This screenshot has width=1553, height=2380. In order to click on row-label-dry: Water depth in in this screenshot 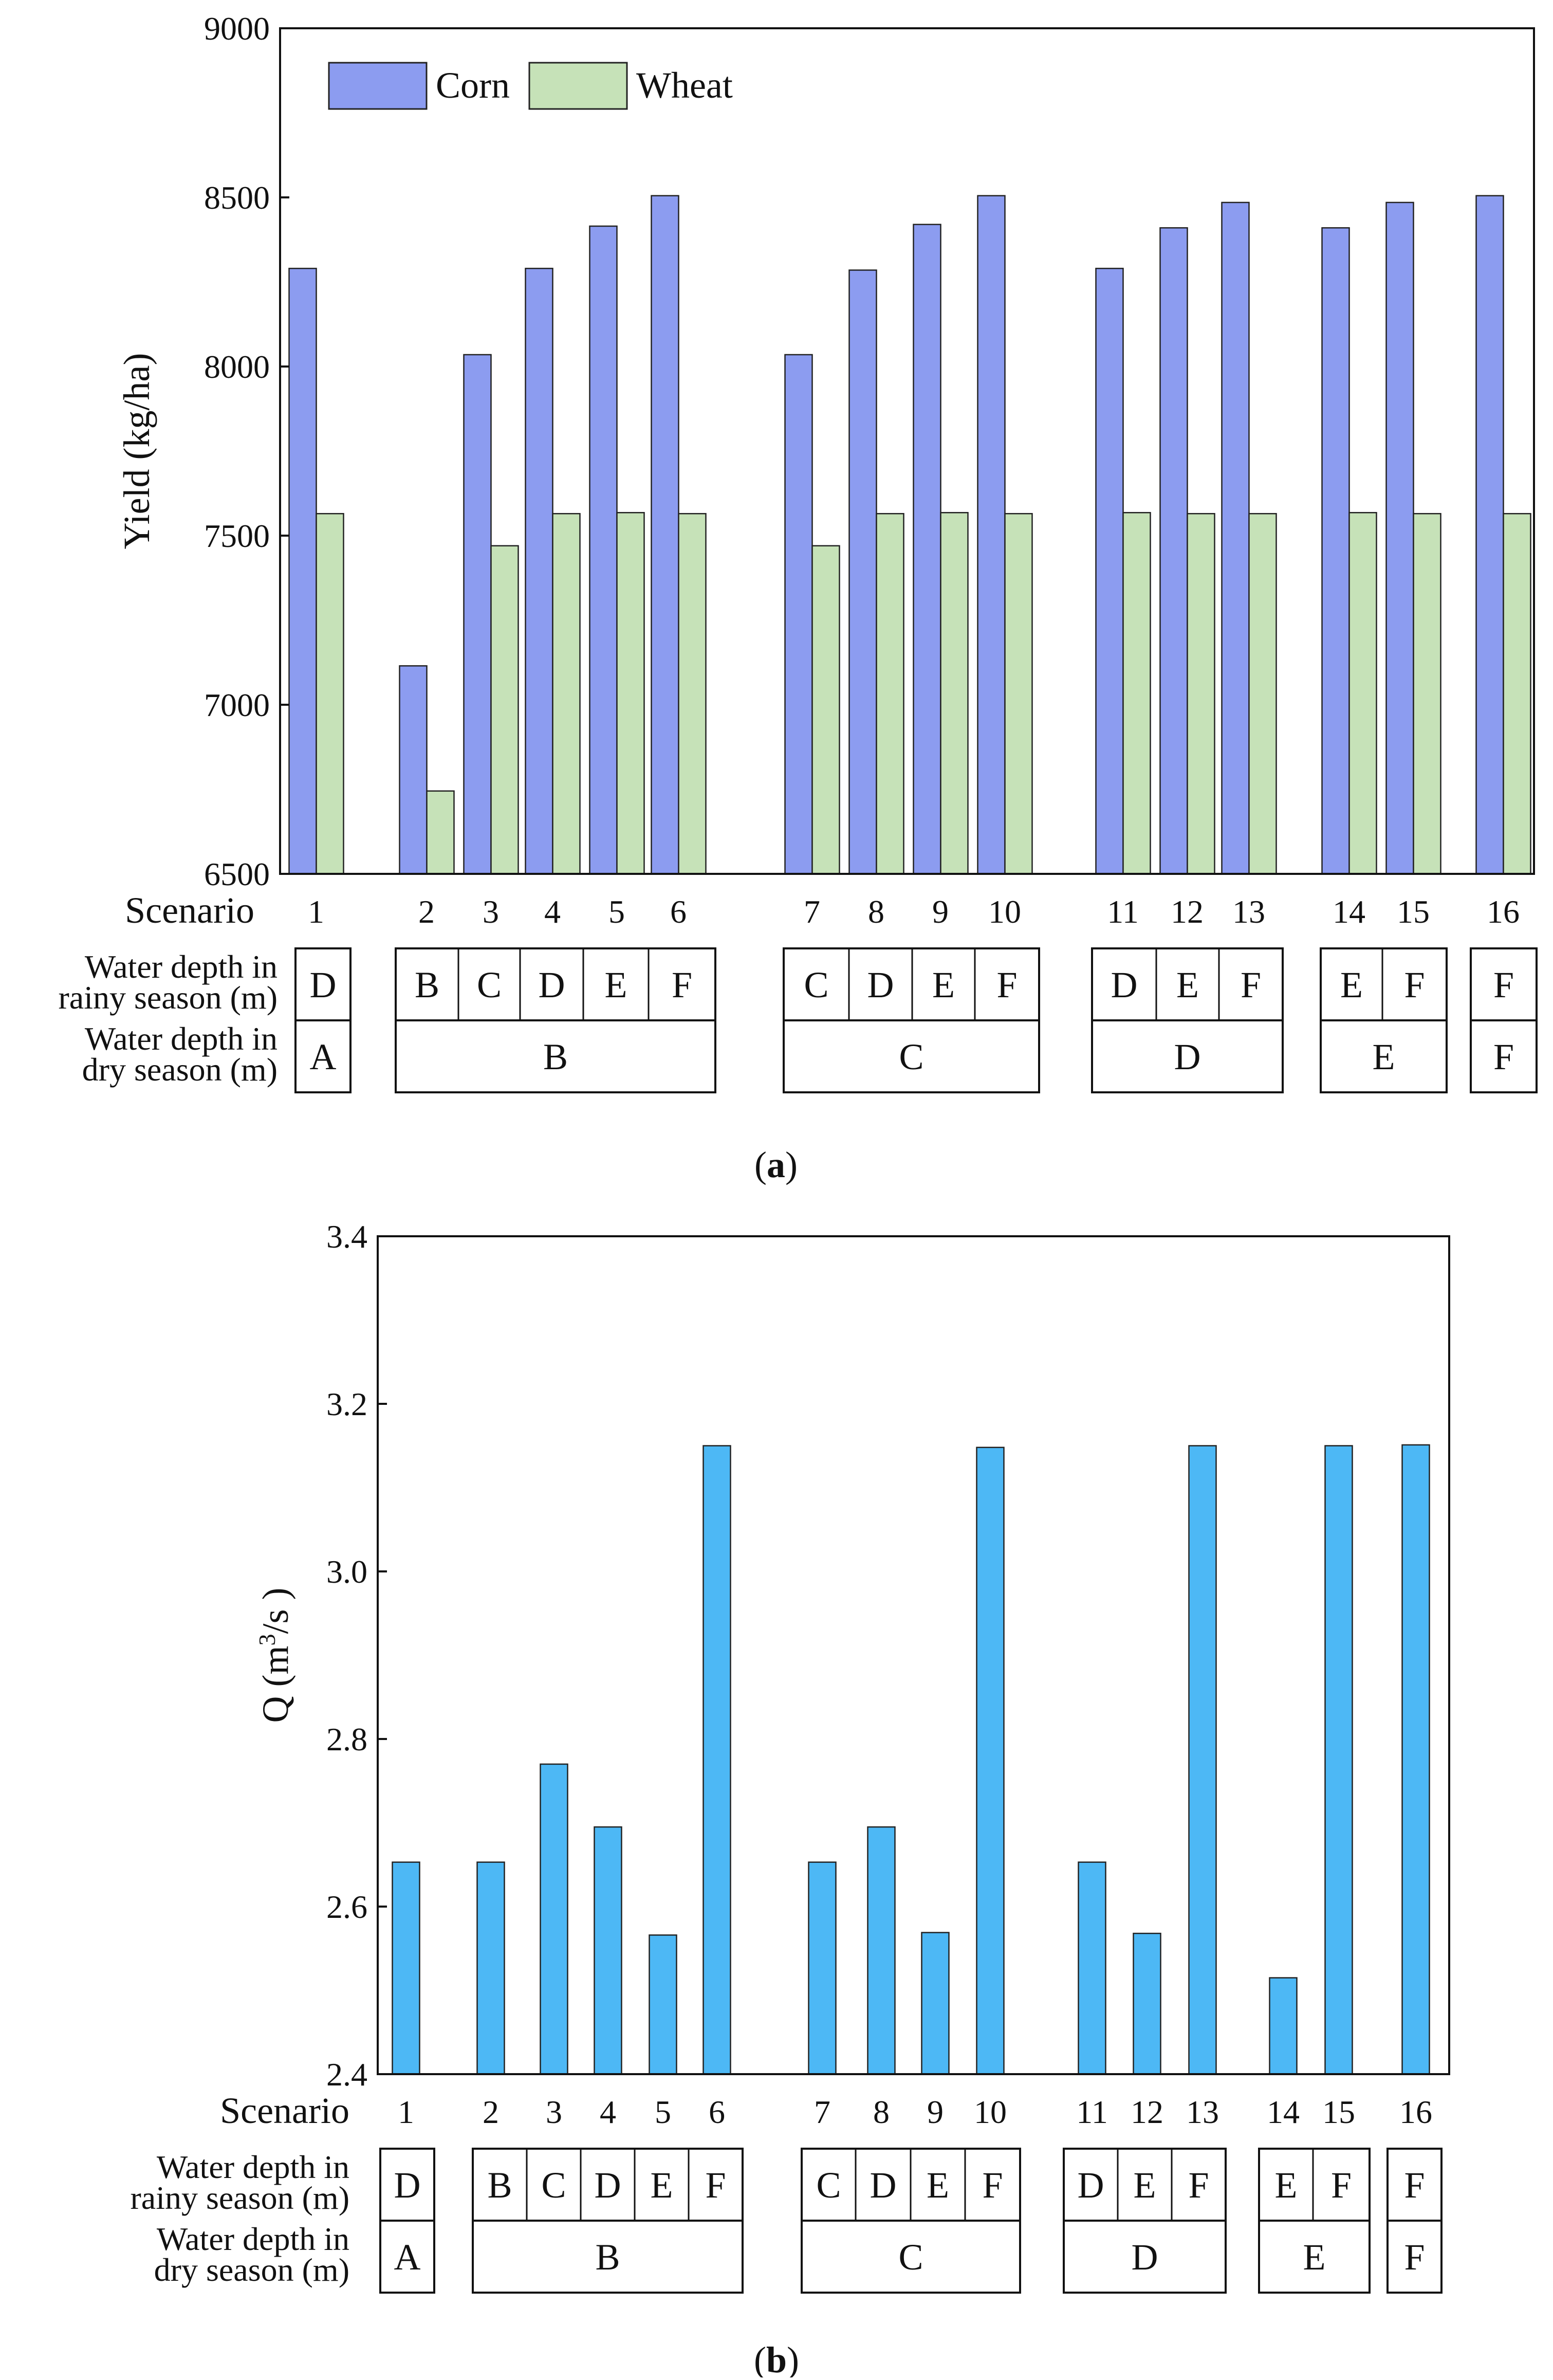, I will do `click(253, 2239)`.